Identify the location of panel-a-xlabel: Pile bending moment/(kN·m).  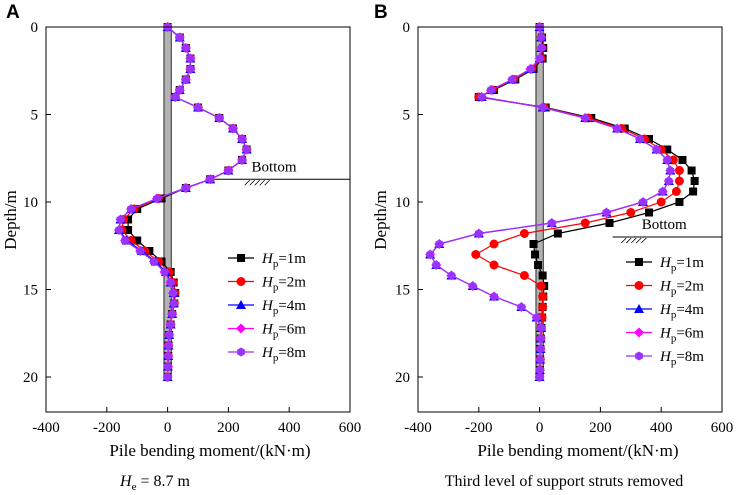
(209, 450).